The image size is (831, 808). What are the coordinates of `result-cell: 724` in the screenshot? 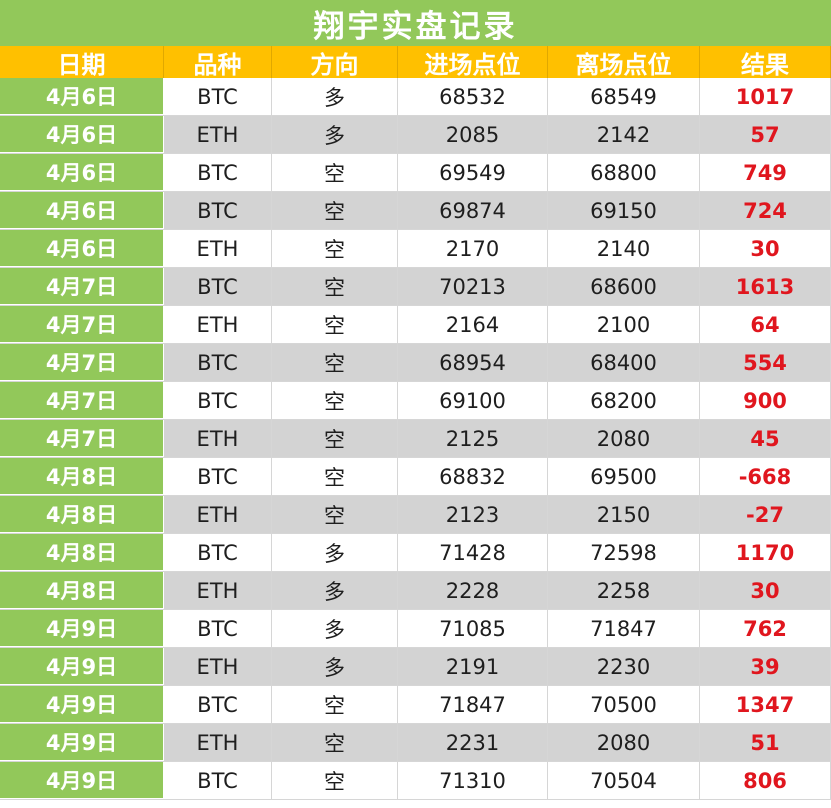 It's located at (765, 210).